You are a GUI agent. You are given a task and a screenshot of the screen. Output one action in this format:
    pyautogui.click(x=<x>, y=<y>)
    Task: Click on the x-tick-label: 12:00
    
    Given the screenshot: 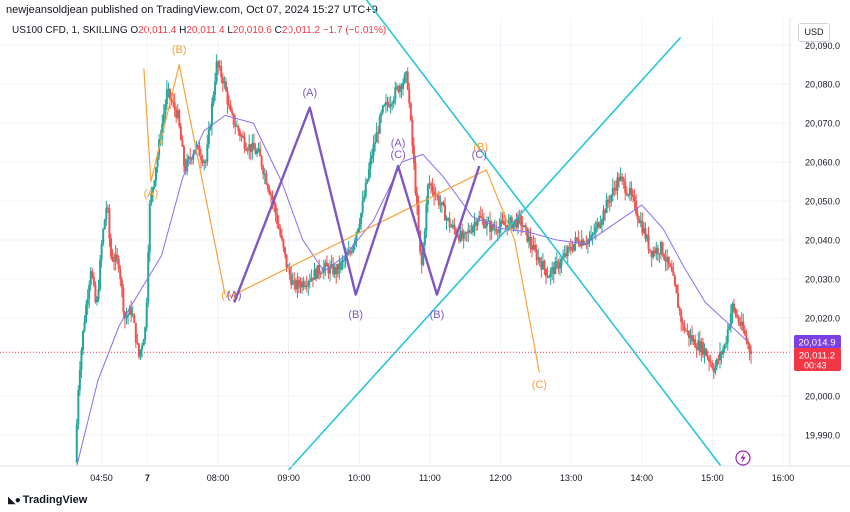 What is the action you would take?
    pyautogui.click(x=500, y=478)
    